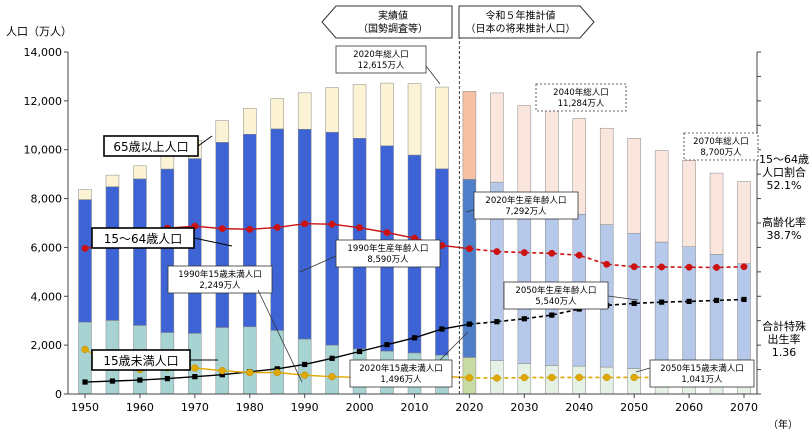  What do you see at coordinates (195, 407) in the screenshot?
I see `x-tick-label: 1970` at bounding box center [195, 407].